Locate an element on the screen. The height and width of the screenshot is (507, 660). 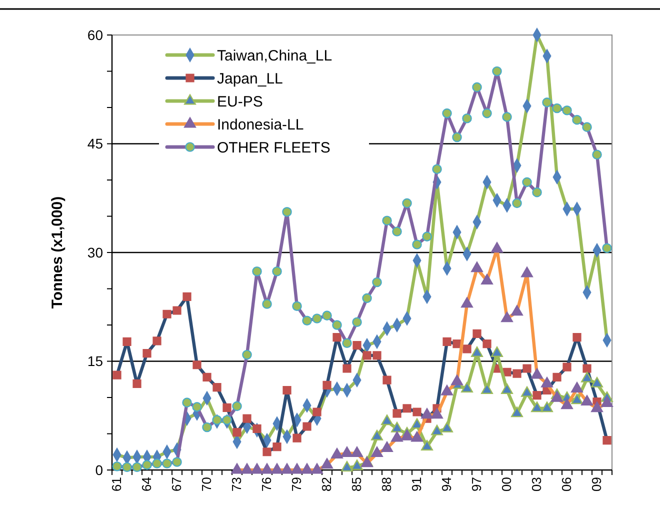
x-tick-label: 97 is located at coordinates (476, 484).